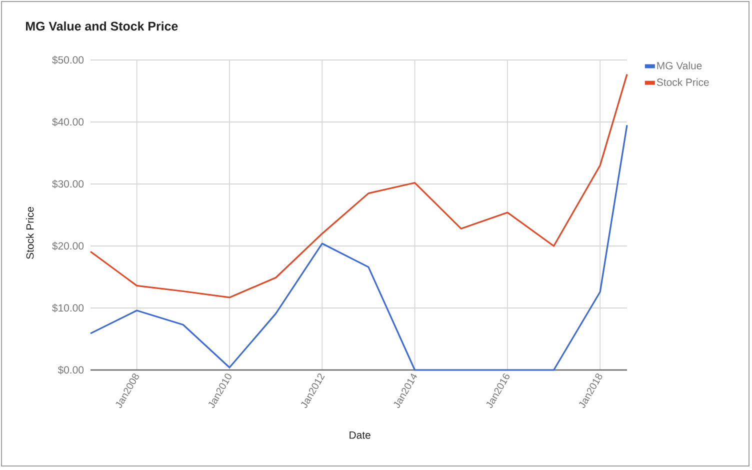 This screenshot has width=752, height=470. What do you see at coordinates (68, 246) in the screenshot?
I see `y-tick-label: $20.00` at bounding box center [68, 246].